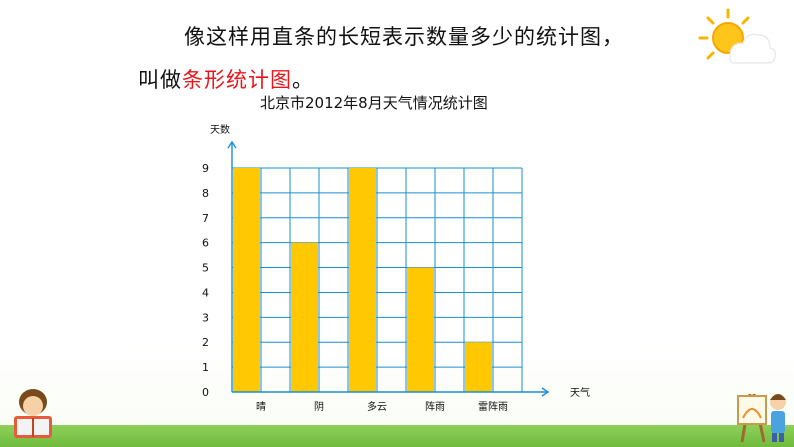 The image size is (794, 447). I want to click on x-category-label: 晴, so click(261, 406).